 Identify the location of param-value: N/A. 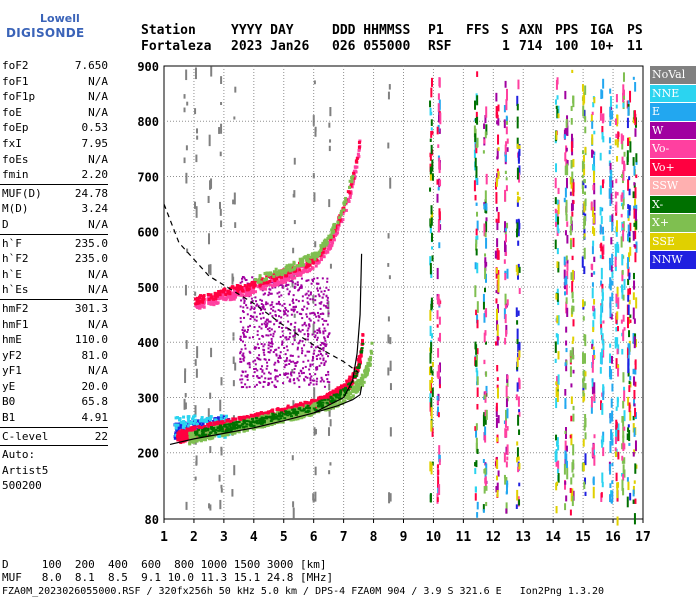
(98, 97).